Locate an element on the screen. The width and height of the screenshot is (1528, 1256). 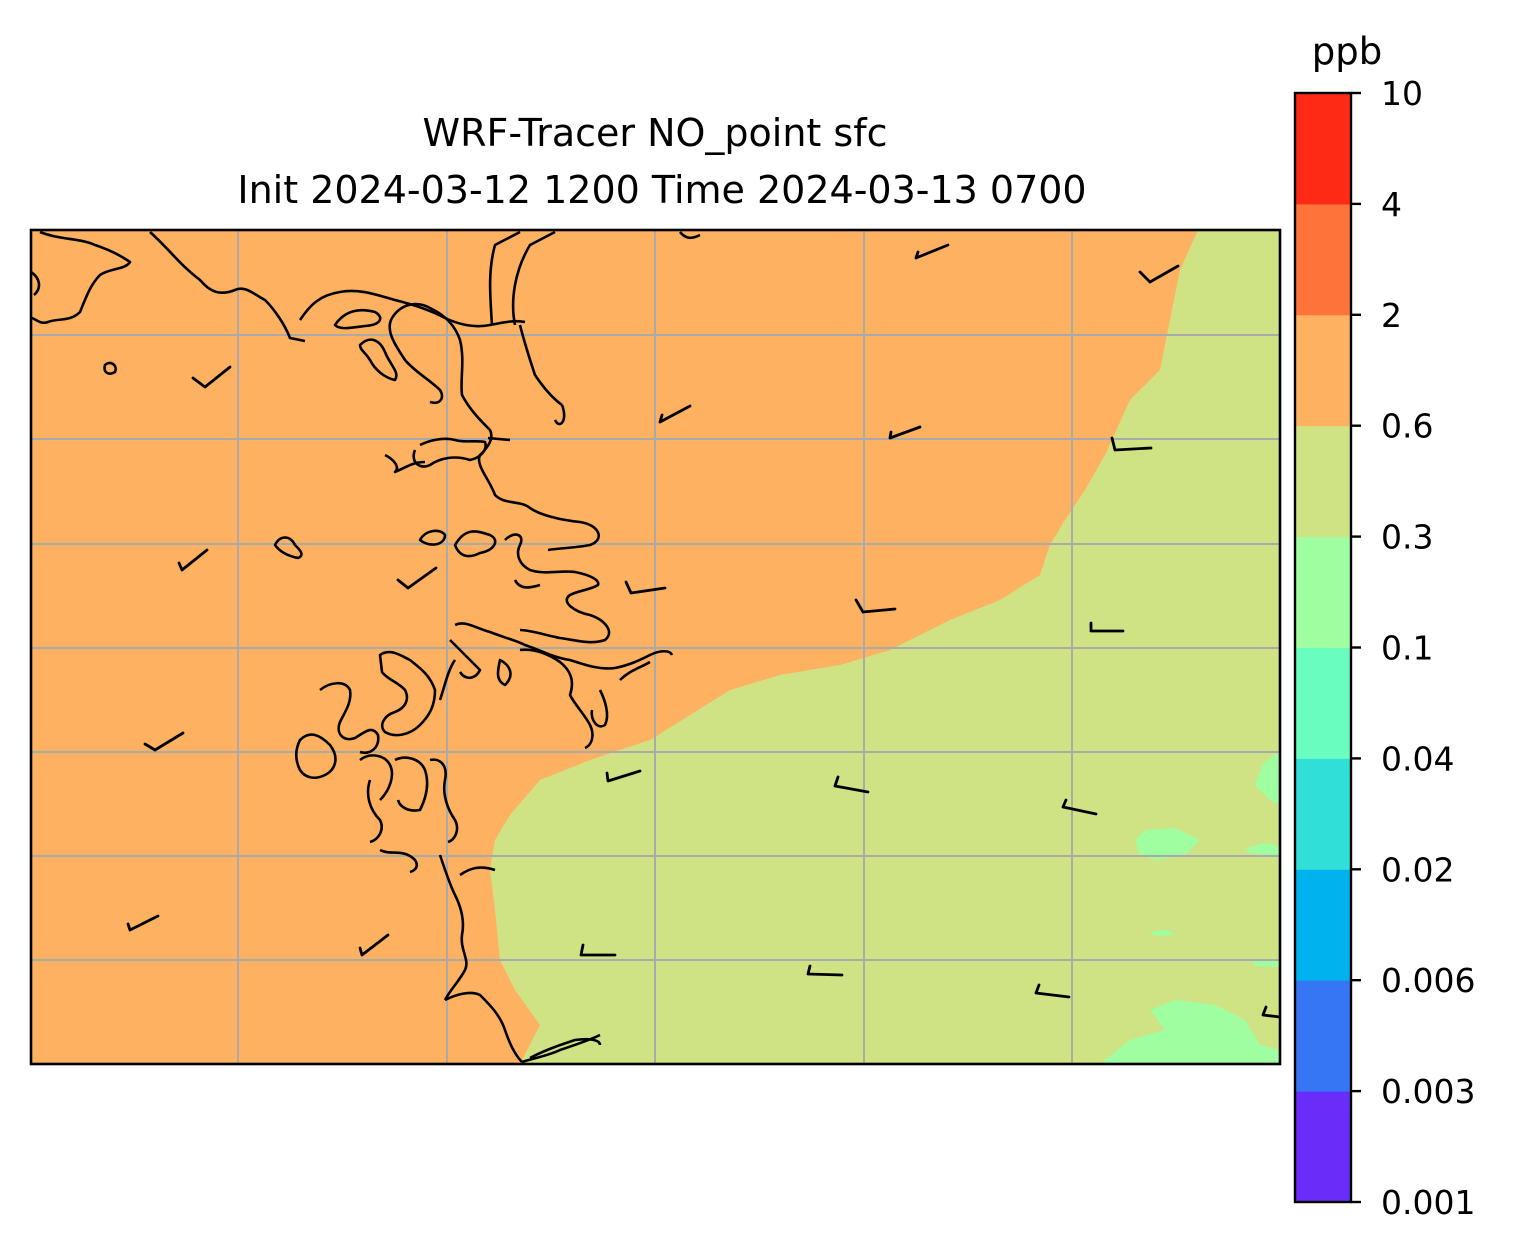
colorbar-tick-label: 0.02 is located at coordinates (1417, 869).